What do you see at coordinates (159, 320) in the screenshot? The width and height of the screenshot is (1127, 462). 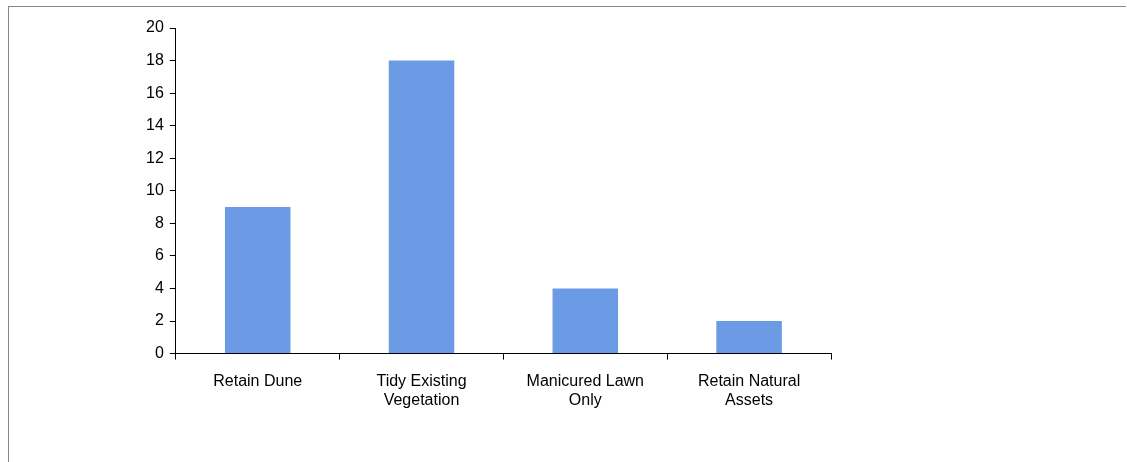 I see `y-tick-label: 2` at bounding box center [159, 320].